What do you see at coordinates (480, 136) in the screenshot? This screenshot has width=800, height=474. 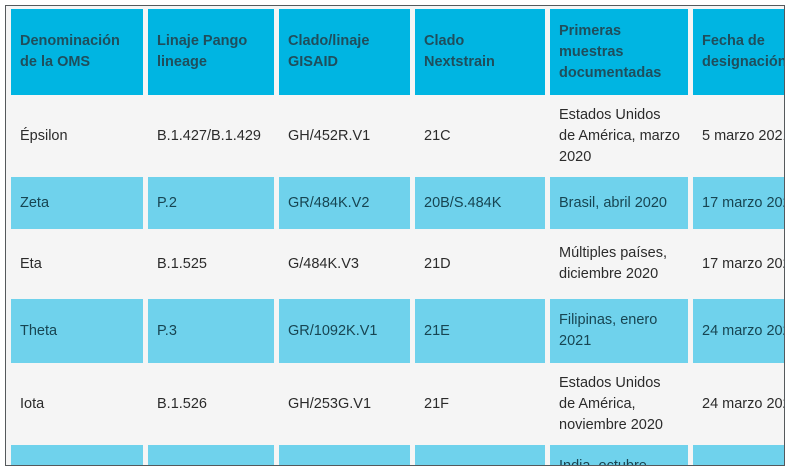 I see `cell-nextstrain: 21C` at bounding box center [480, 136].